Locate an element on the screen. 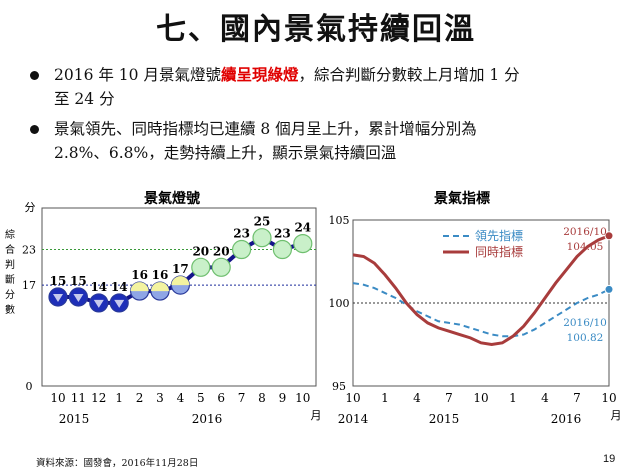  coincident-index-line is located at coordinates (481, 290).